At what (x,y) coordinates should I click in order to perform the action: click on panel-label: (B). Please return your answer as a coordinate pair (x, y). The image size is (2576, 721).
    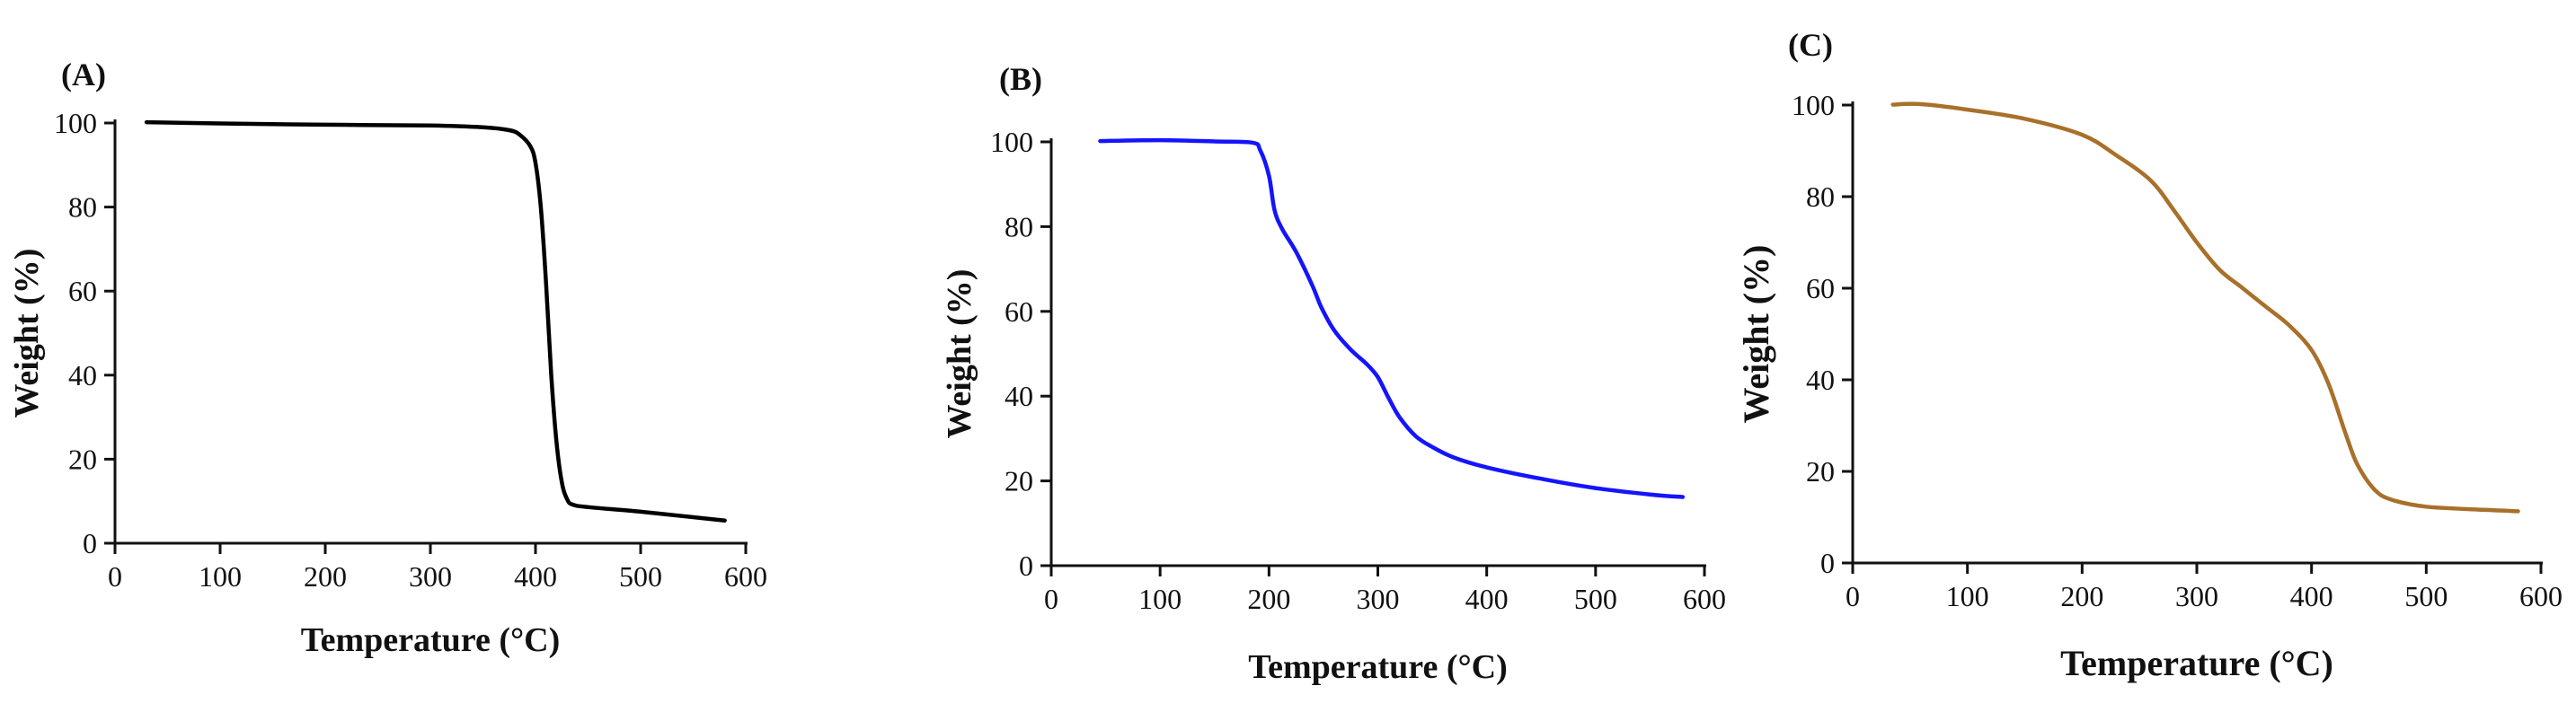
    Looking at the image, I should click on (1021, 79).